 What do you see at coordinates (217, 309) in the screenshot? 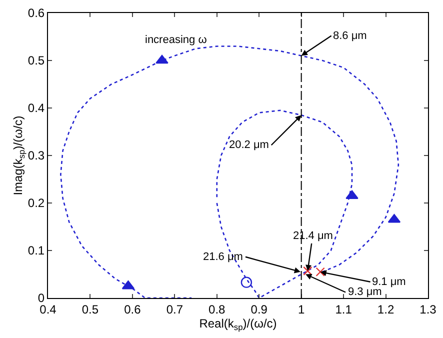
I see `x-tick-label: 0.8` at bounding box center [217, 309].